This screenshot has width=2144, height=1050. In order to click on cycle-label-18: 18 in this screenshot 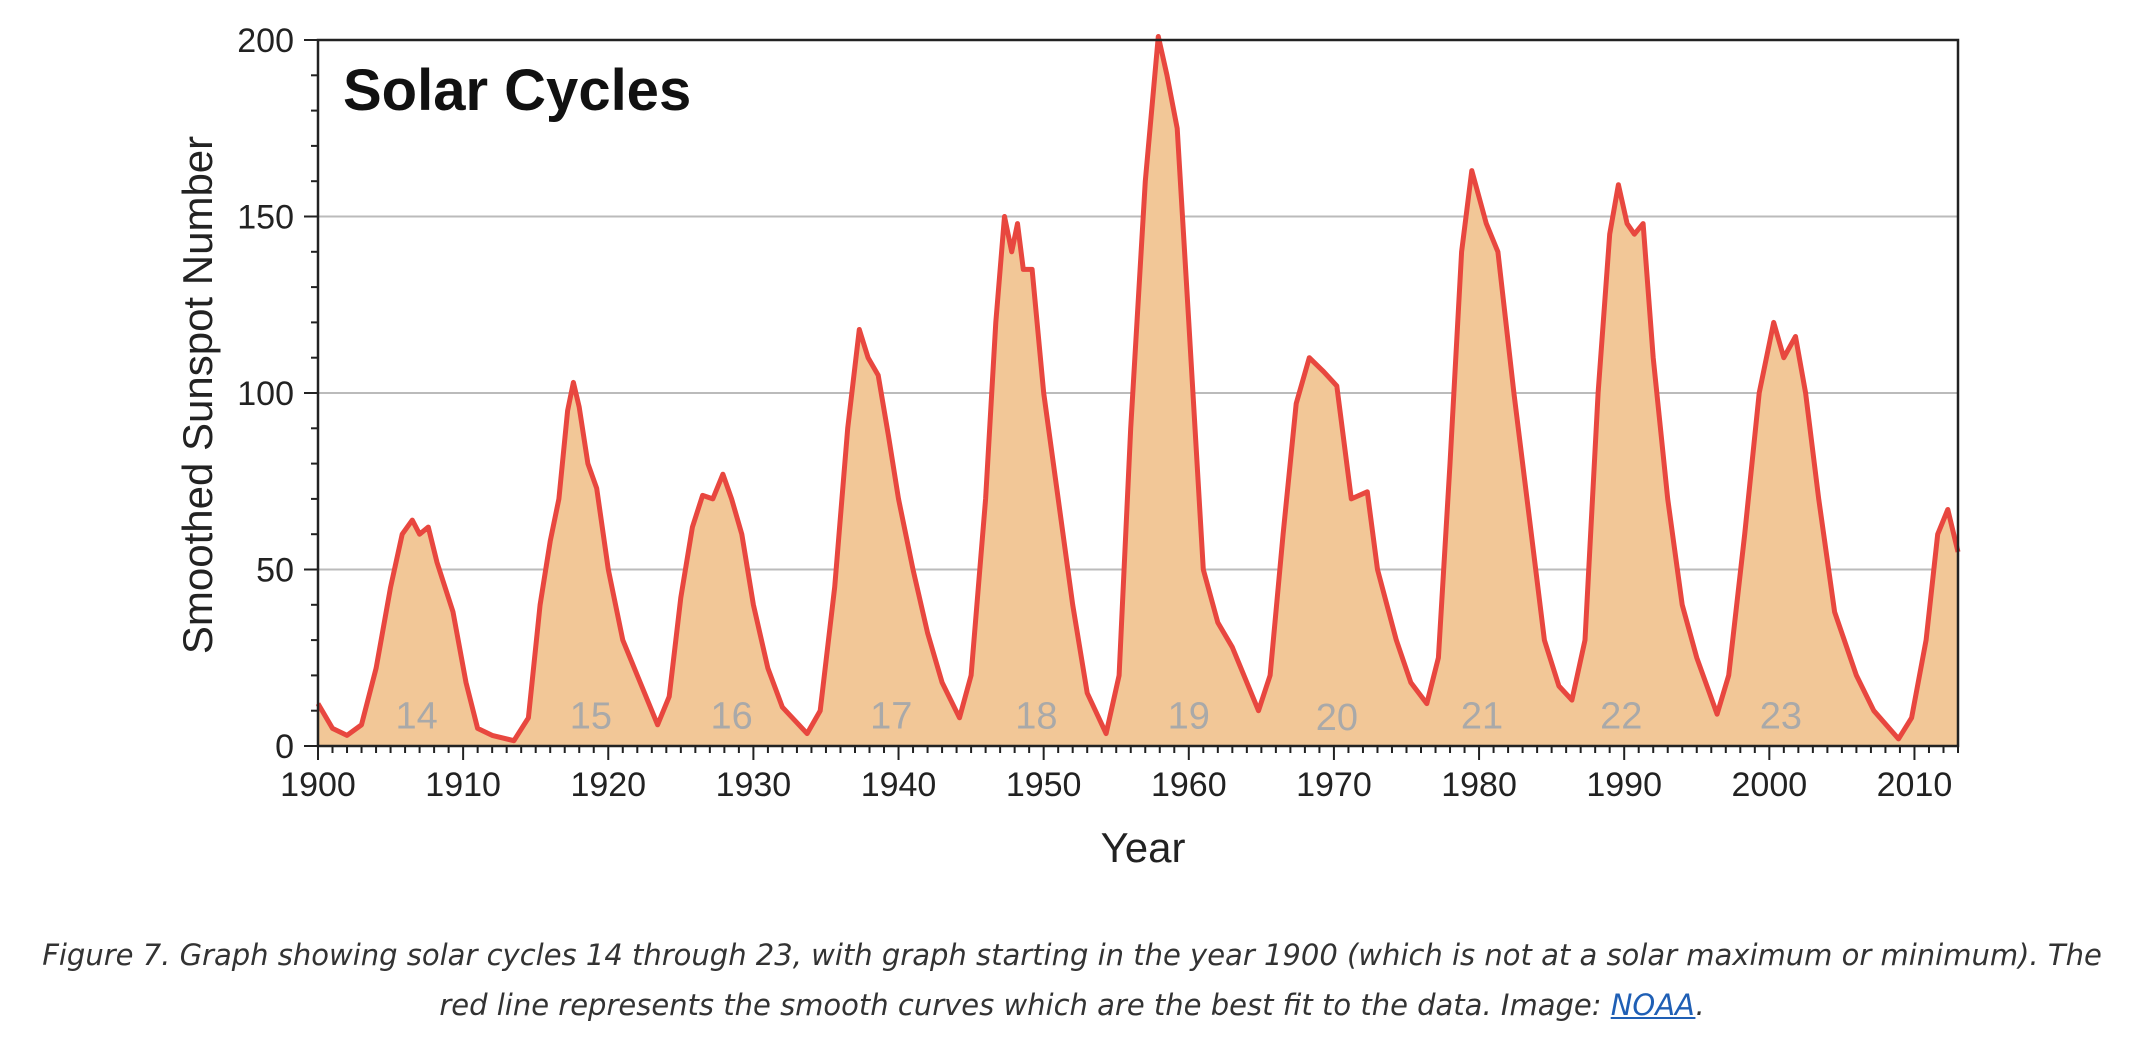, I will do `click(1036, 716)`.